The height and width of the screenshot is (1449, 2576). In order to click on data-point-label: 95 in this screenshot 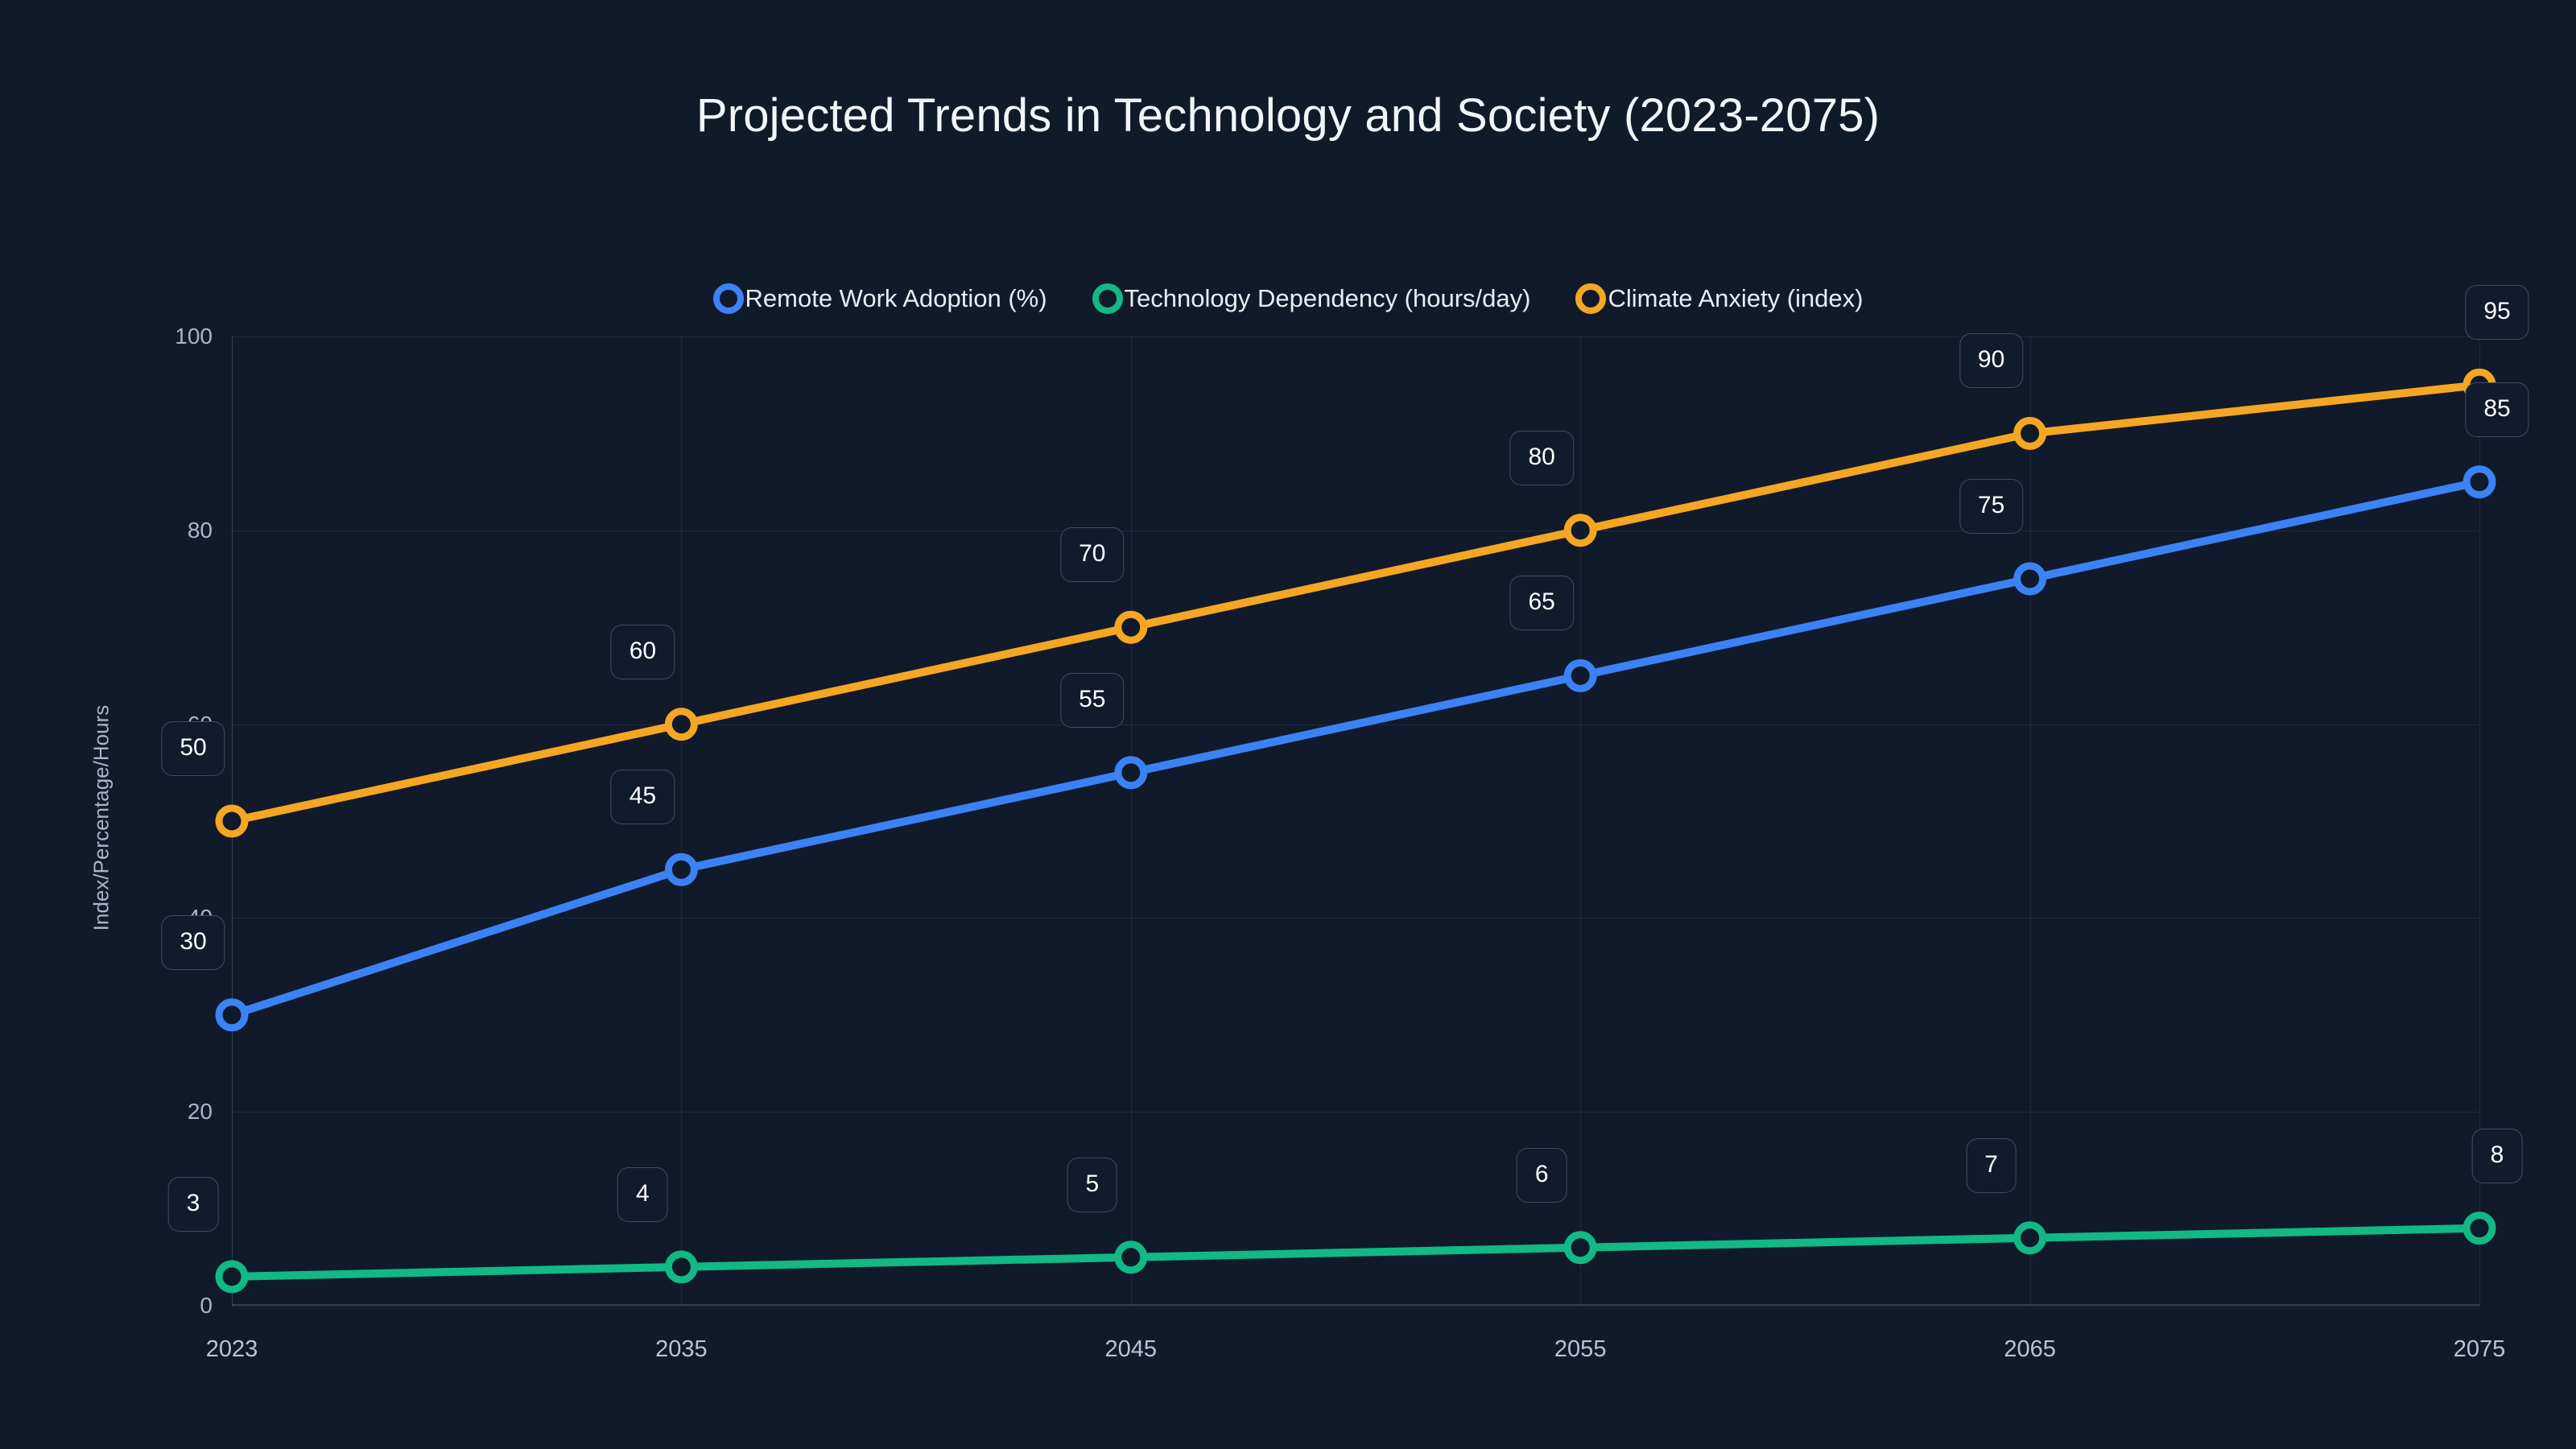, I will do `click(2497, 313)`.